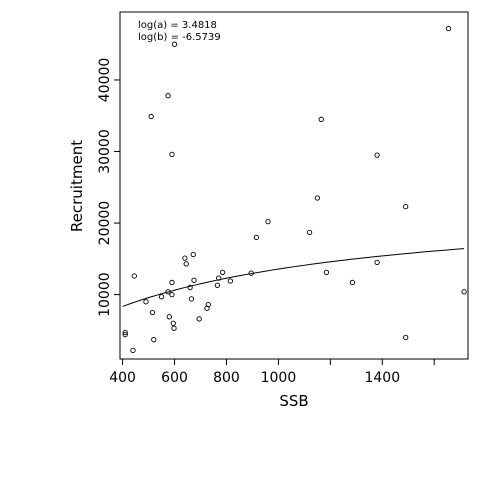  I want to click on annotation-log-b: log(b) = -6.5739, so click(179, 37).